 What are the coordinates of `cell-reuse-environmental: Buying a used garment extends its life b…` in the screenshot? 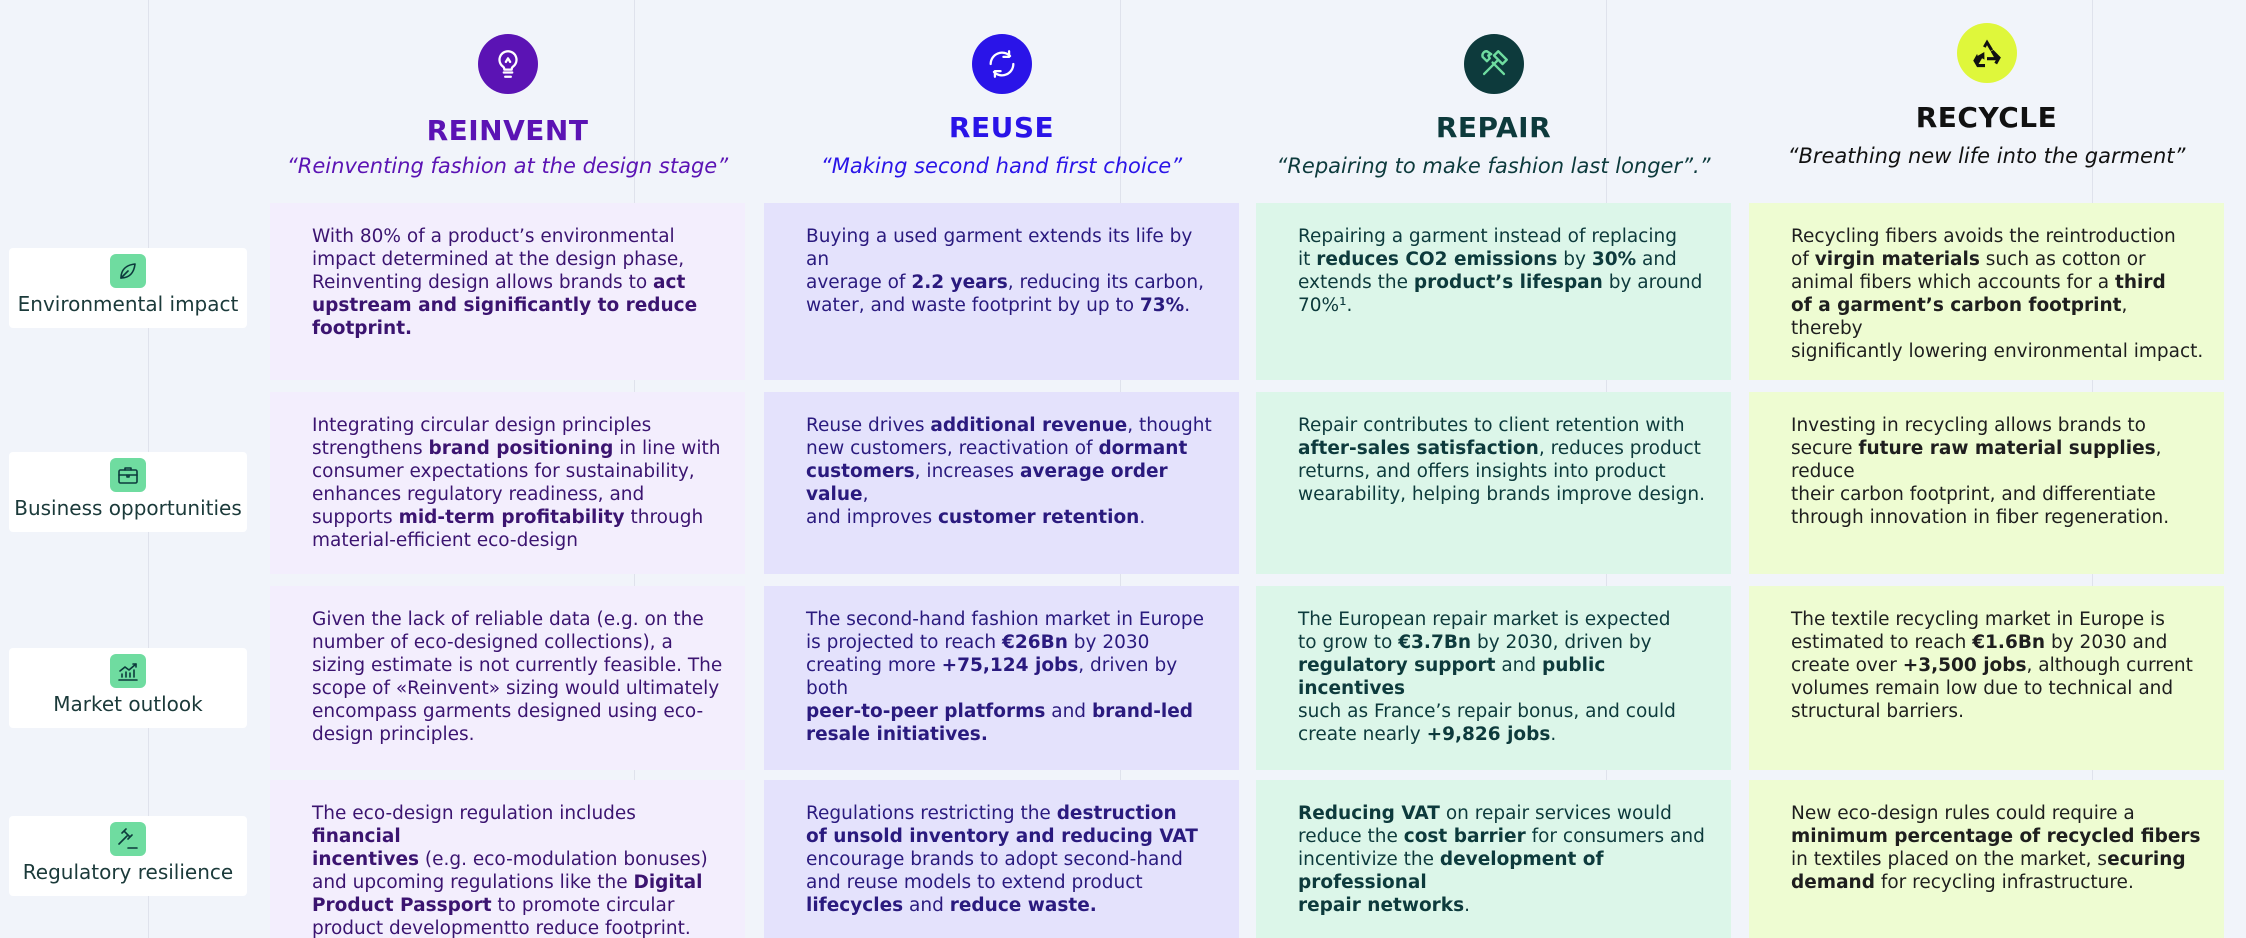 It's located at (1001, 291).